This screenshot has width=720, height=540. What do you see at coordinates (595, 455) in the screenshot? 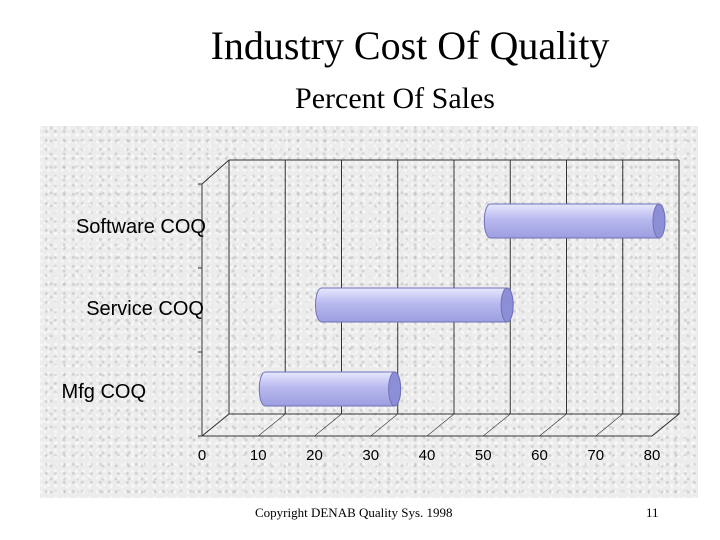
I see `x-tick-label-70: 70` at bounding box center [595, 455].